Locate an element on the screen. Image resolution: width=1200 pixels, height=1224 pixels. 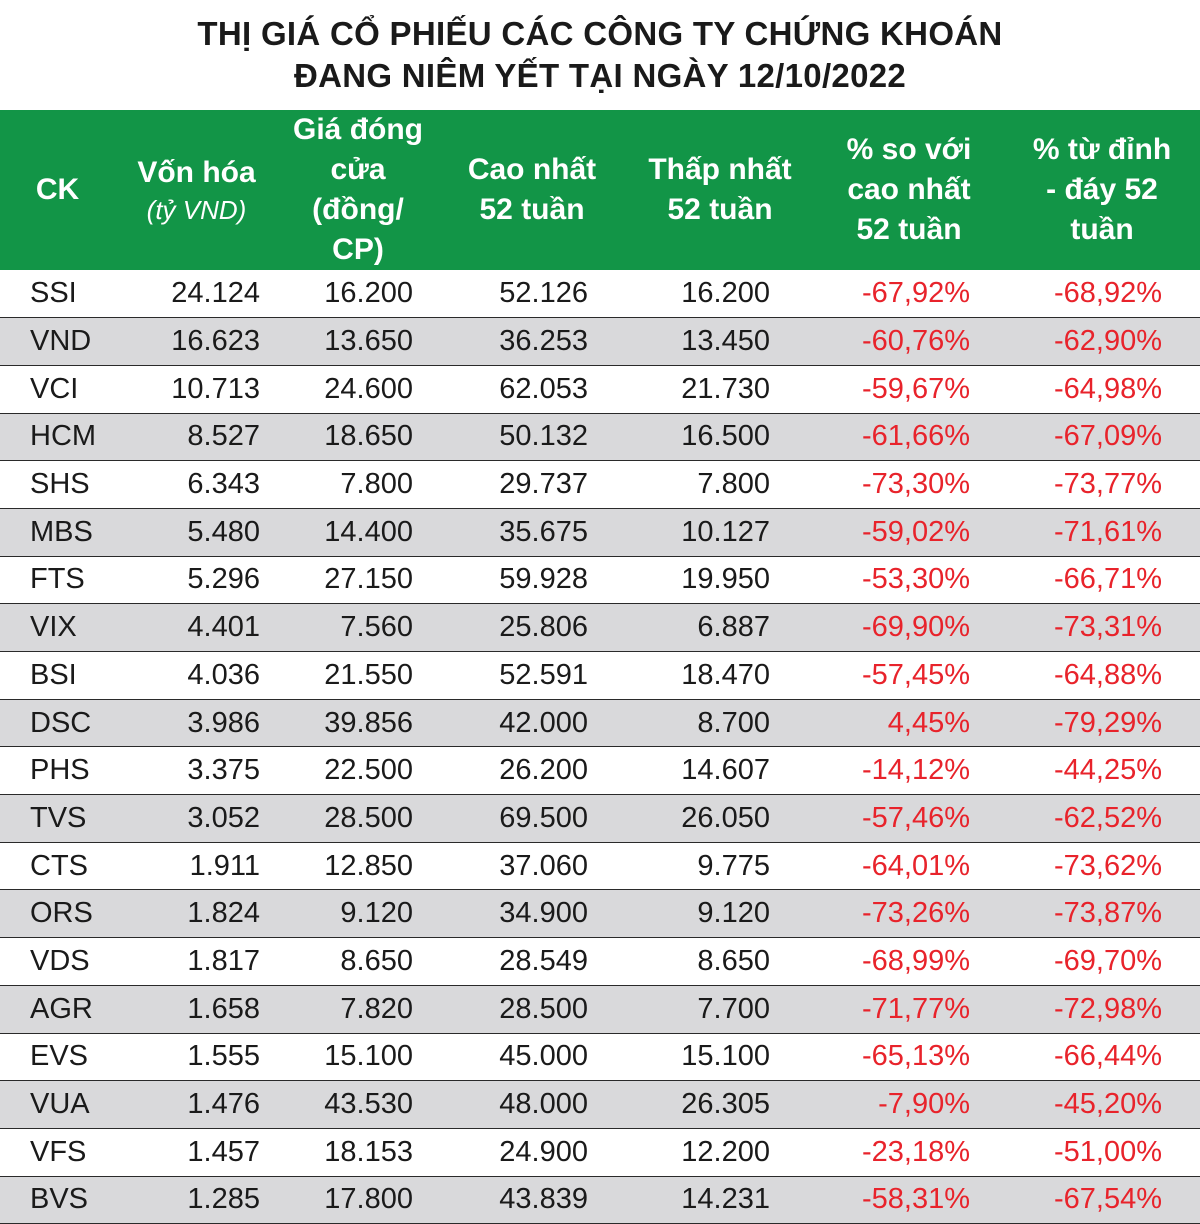
cell-pct-dinh-day: -73,62% is located at coordinates (1107, 865).